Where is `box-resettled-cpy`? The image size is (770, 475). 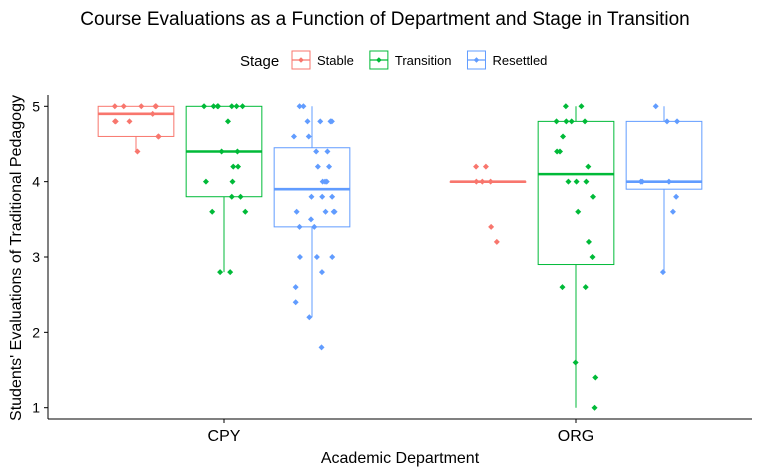 box-resettled-cpy is located at coordinates (312, 227).